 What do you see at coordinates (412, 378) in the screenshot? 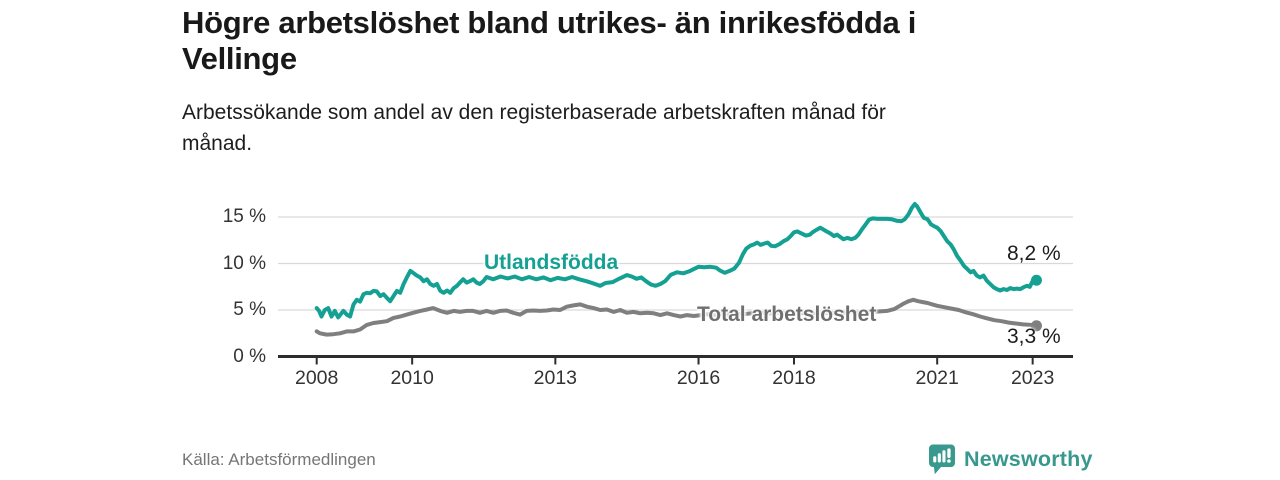
I see `x-axis-label-2010: 2010` at bounding box center [412, 378].